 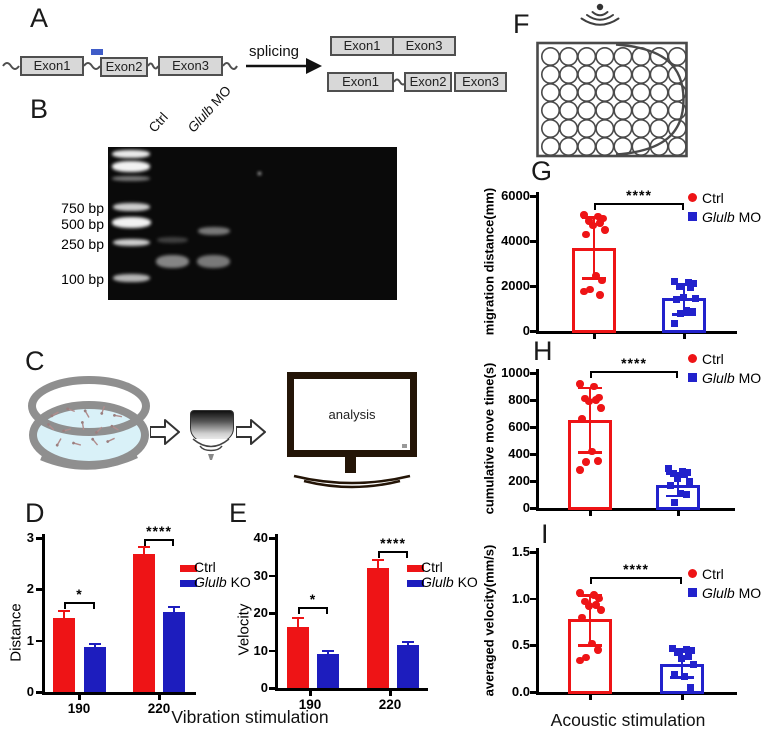 I want to click on x-tick-E, so click(x=310, y=693).